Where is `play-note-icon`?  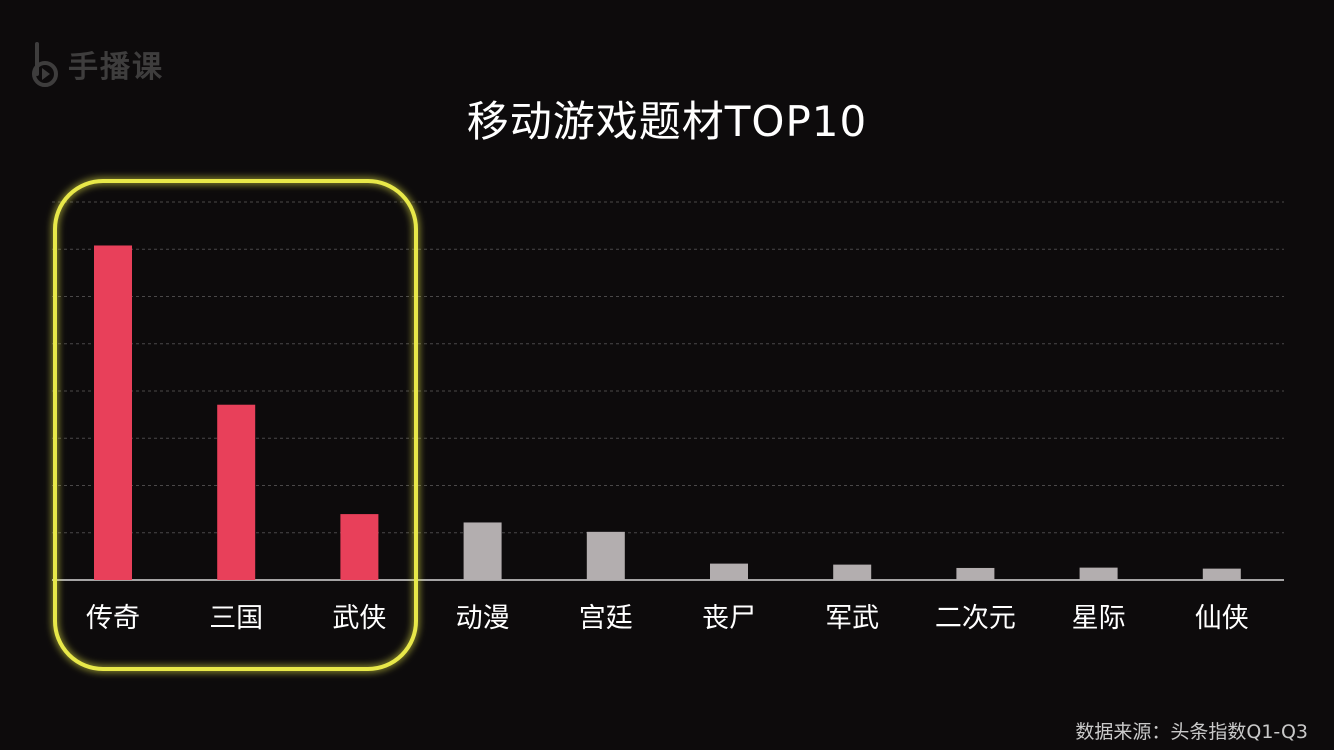
play-note-icon is located at coordinates (45, 64).